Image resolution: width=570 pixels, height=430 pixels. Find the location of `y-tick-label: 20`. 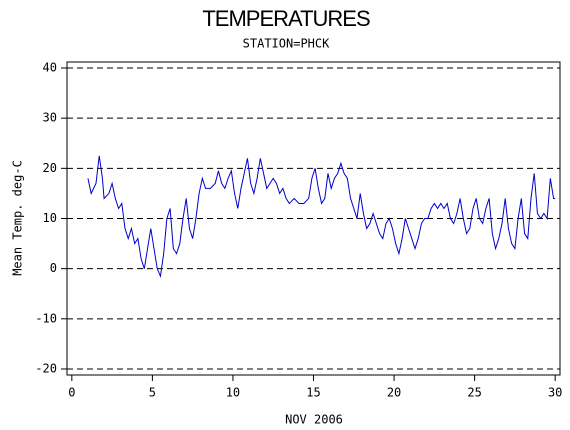

y-tick-label: 20 is located at coordinates (50, 168).